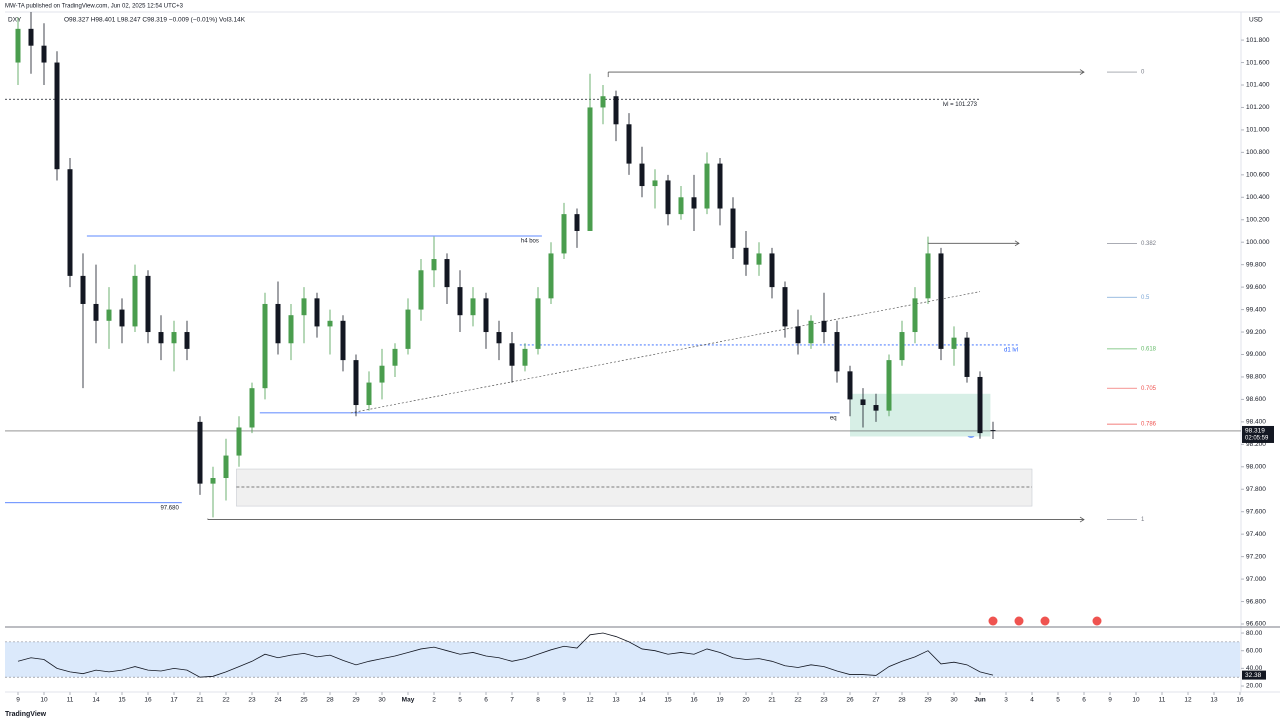 This screenshot has width=1280, height=722. Describe the element at coordinates (1256, 332) in the screenshot. I see `y-tick-label: 99.200` at that location.